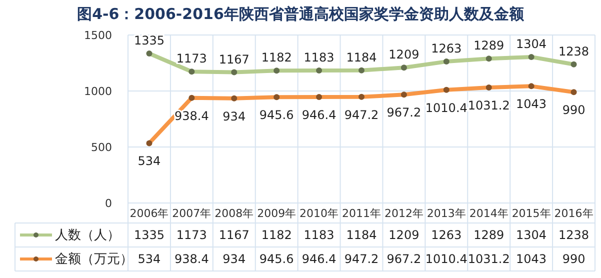 The width and height of the screenshot is (601, 278). I want to click on text: 1335, so click(149, 40).